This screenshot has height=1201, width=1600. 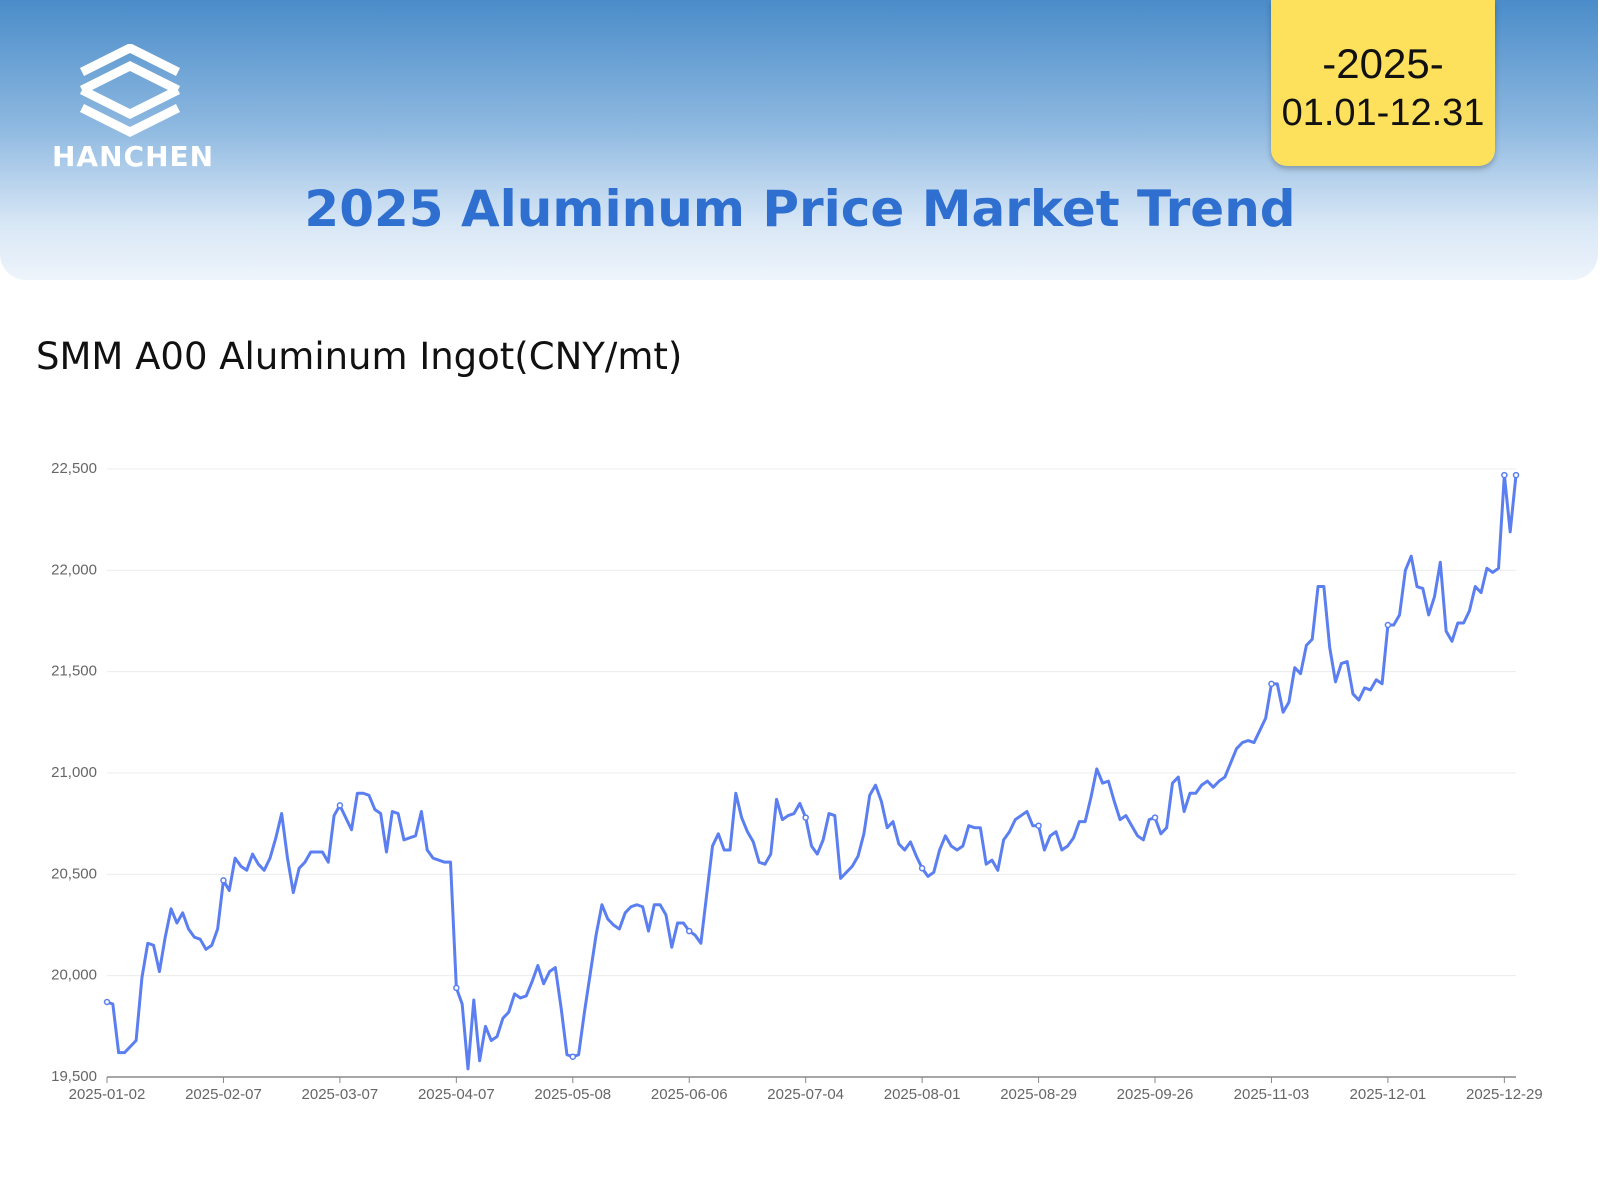 What do you see at coordinates (107, 1094) in the screenshot?
I see `x-tick-label: 2025-01-02` at bounding box center [107, 1094].